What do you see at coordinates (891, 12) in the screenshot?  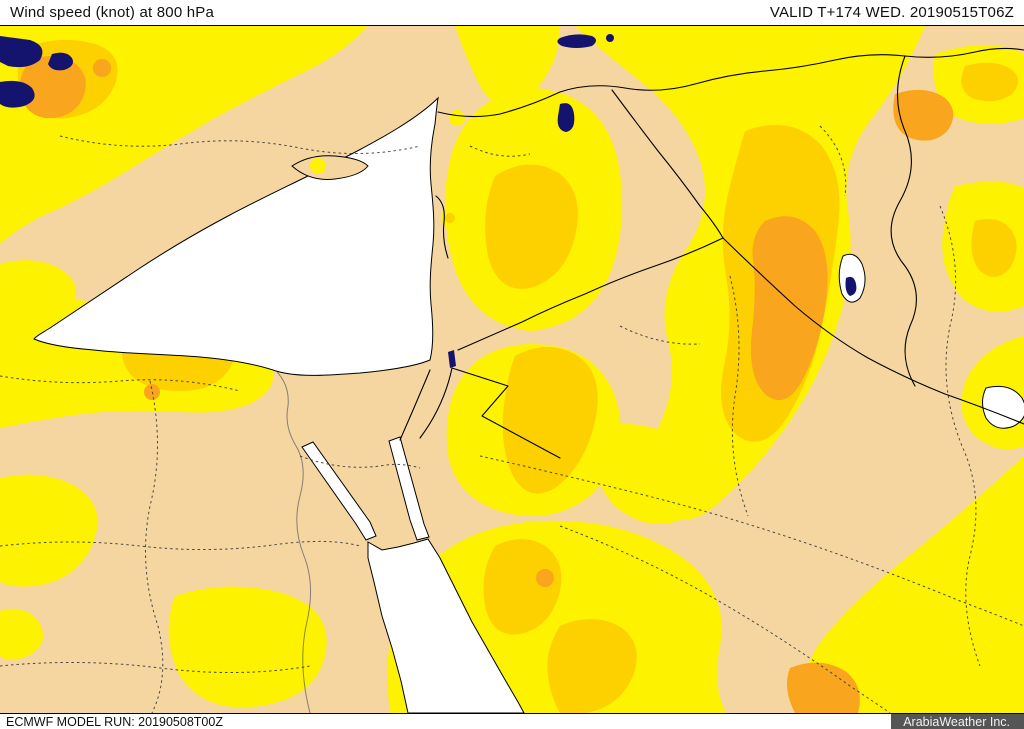 I see `valid-time-label: VALID T+174 WED. 20190515T06Z` at bounding box center [891, 12].